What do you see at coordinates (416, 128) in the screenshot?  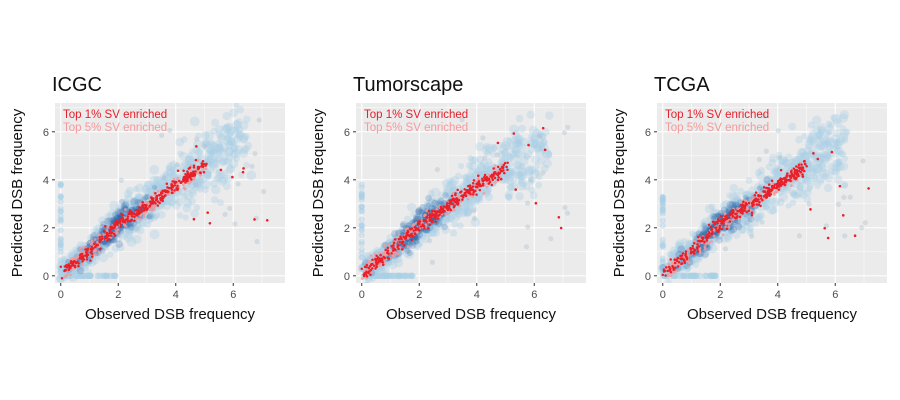 I see `legend-top5: Top 5% SV enriched` at bounding box center [416, 128].